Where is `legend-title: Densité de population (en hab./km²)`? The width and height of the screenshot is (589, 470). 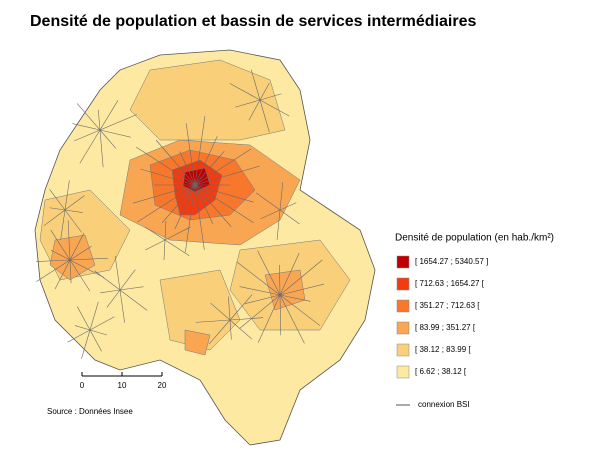 legend-title: Densité de population (en hab./km²) is located at coordinates (474, 238).